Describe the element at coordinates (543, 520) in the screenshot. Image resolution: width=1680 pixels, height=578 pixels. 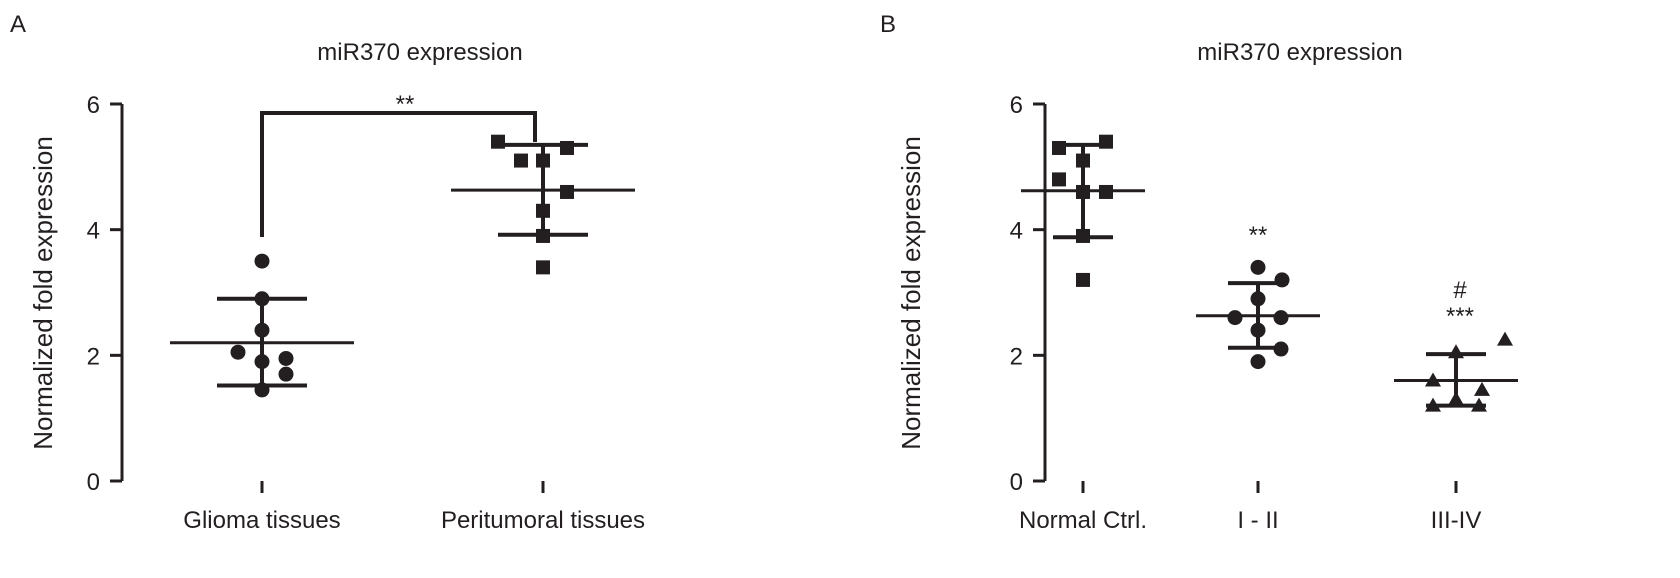
I see `x-tick-label: Peritumoral tissues` at that location.